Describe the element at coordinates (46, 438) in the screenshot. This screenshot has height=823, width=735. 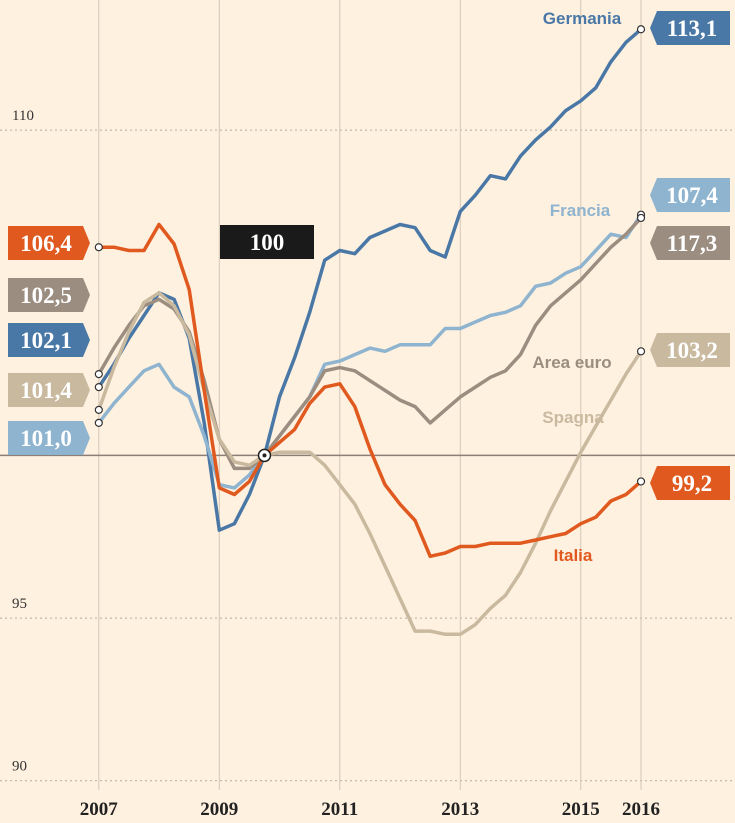
I see `start-label: 101,0` at that location.